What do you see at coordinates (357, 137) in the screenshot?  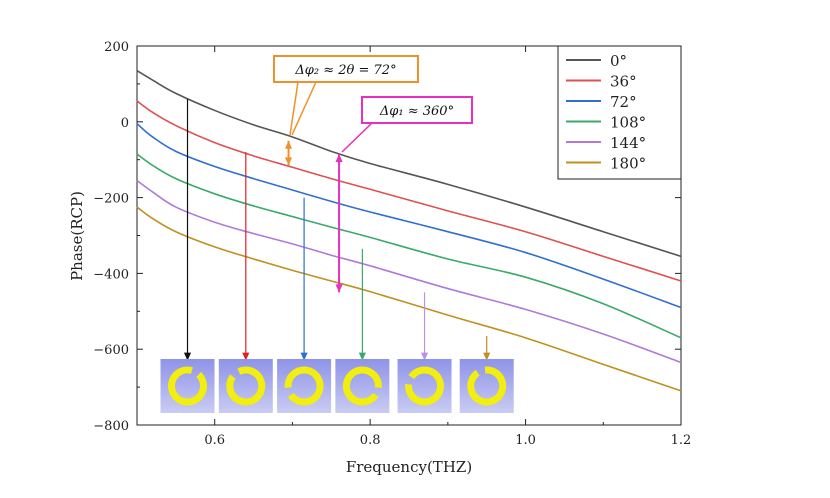 I see `annotation-delta-phi1-leader` at bounding box center [357, 137].